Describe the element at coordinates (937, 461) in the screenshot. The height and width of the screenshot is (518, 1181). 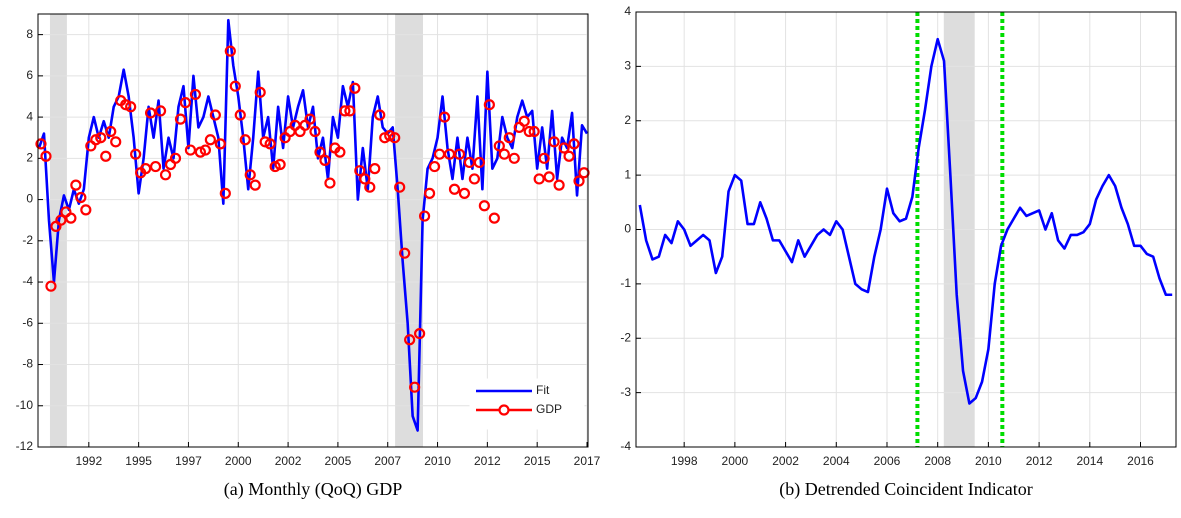
I see `x-tick-label: 2008` at that location.